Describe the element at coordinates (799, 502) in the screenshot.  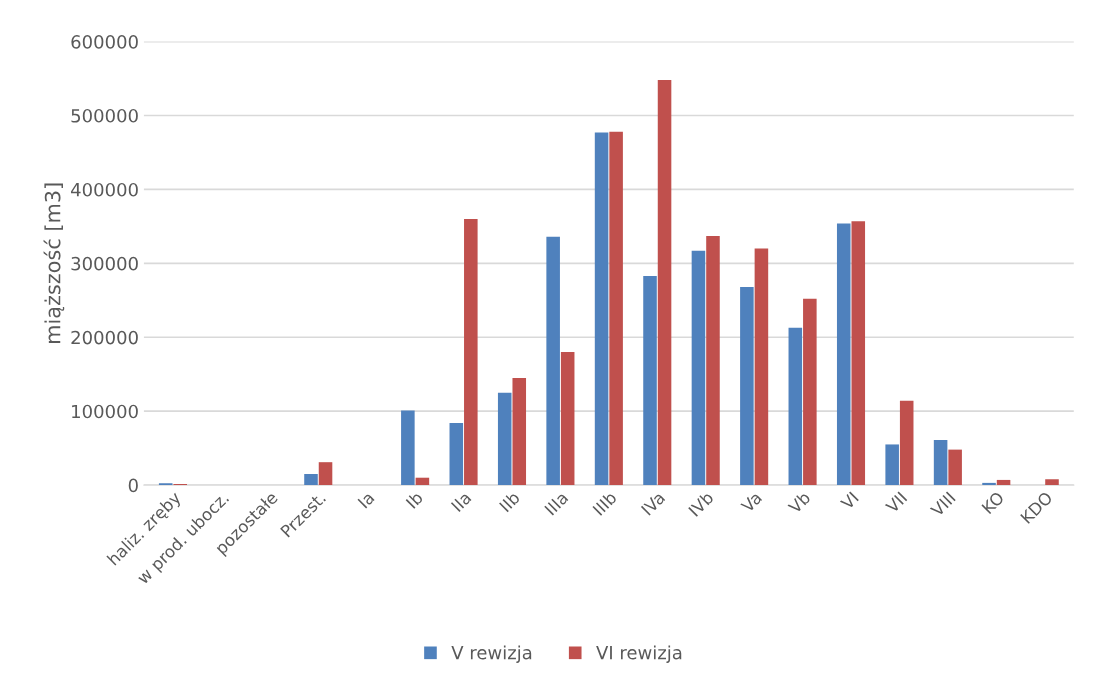
I see `x-tick-label: Vb` at that location.